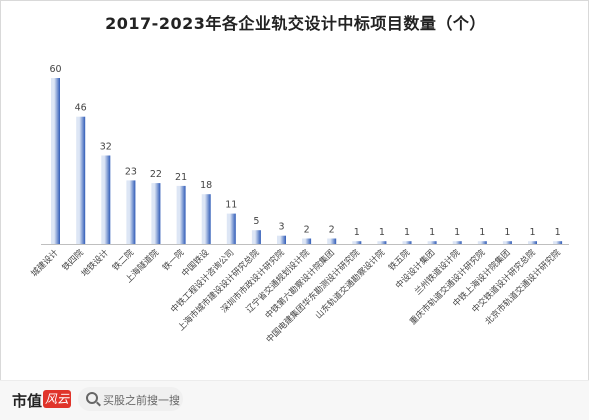 Image resolution: width=589 pixels, height=420 pixels. I want to click on search-box: 买股之前搜一搜, so click(130, 399).